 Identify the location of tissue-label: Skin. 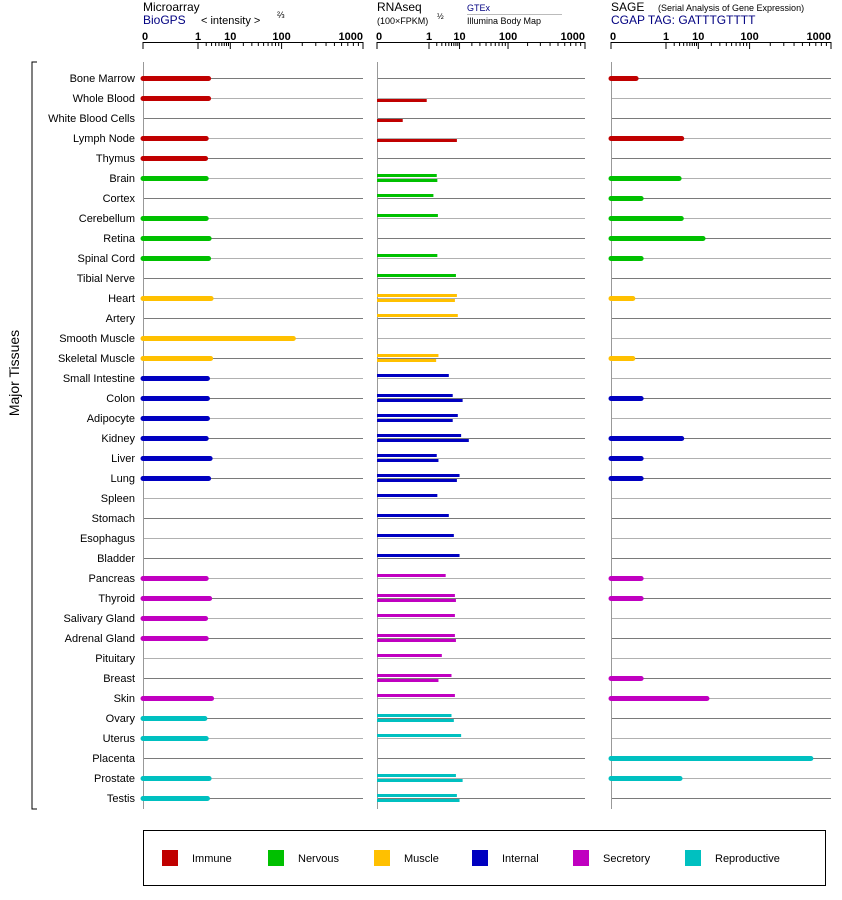
(124, 699).